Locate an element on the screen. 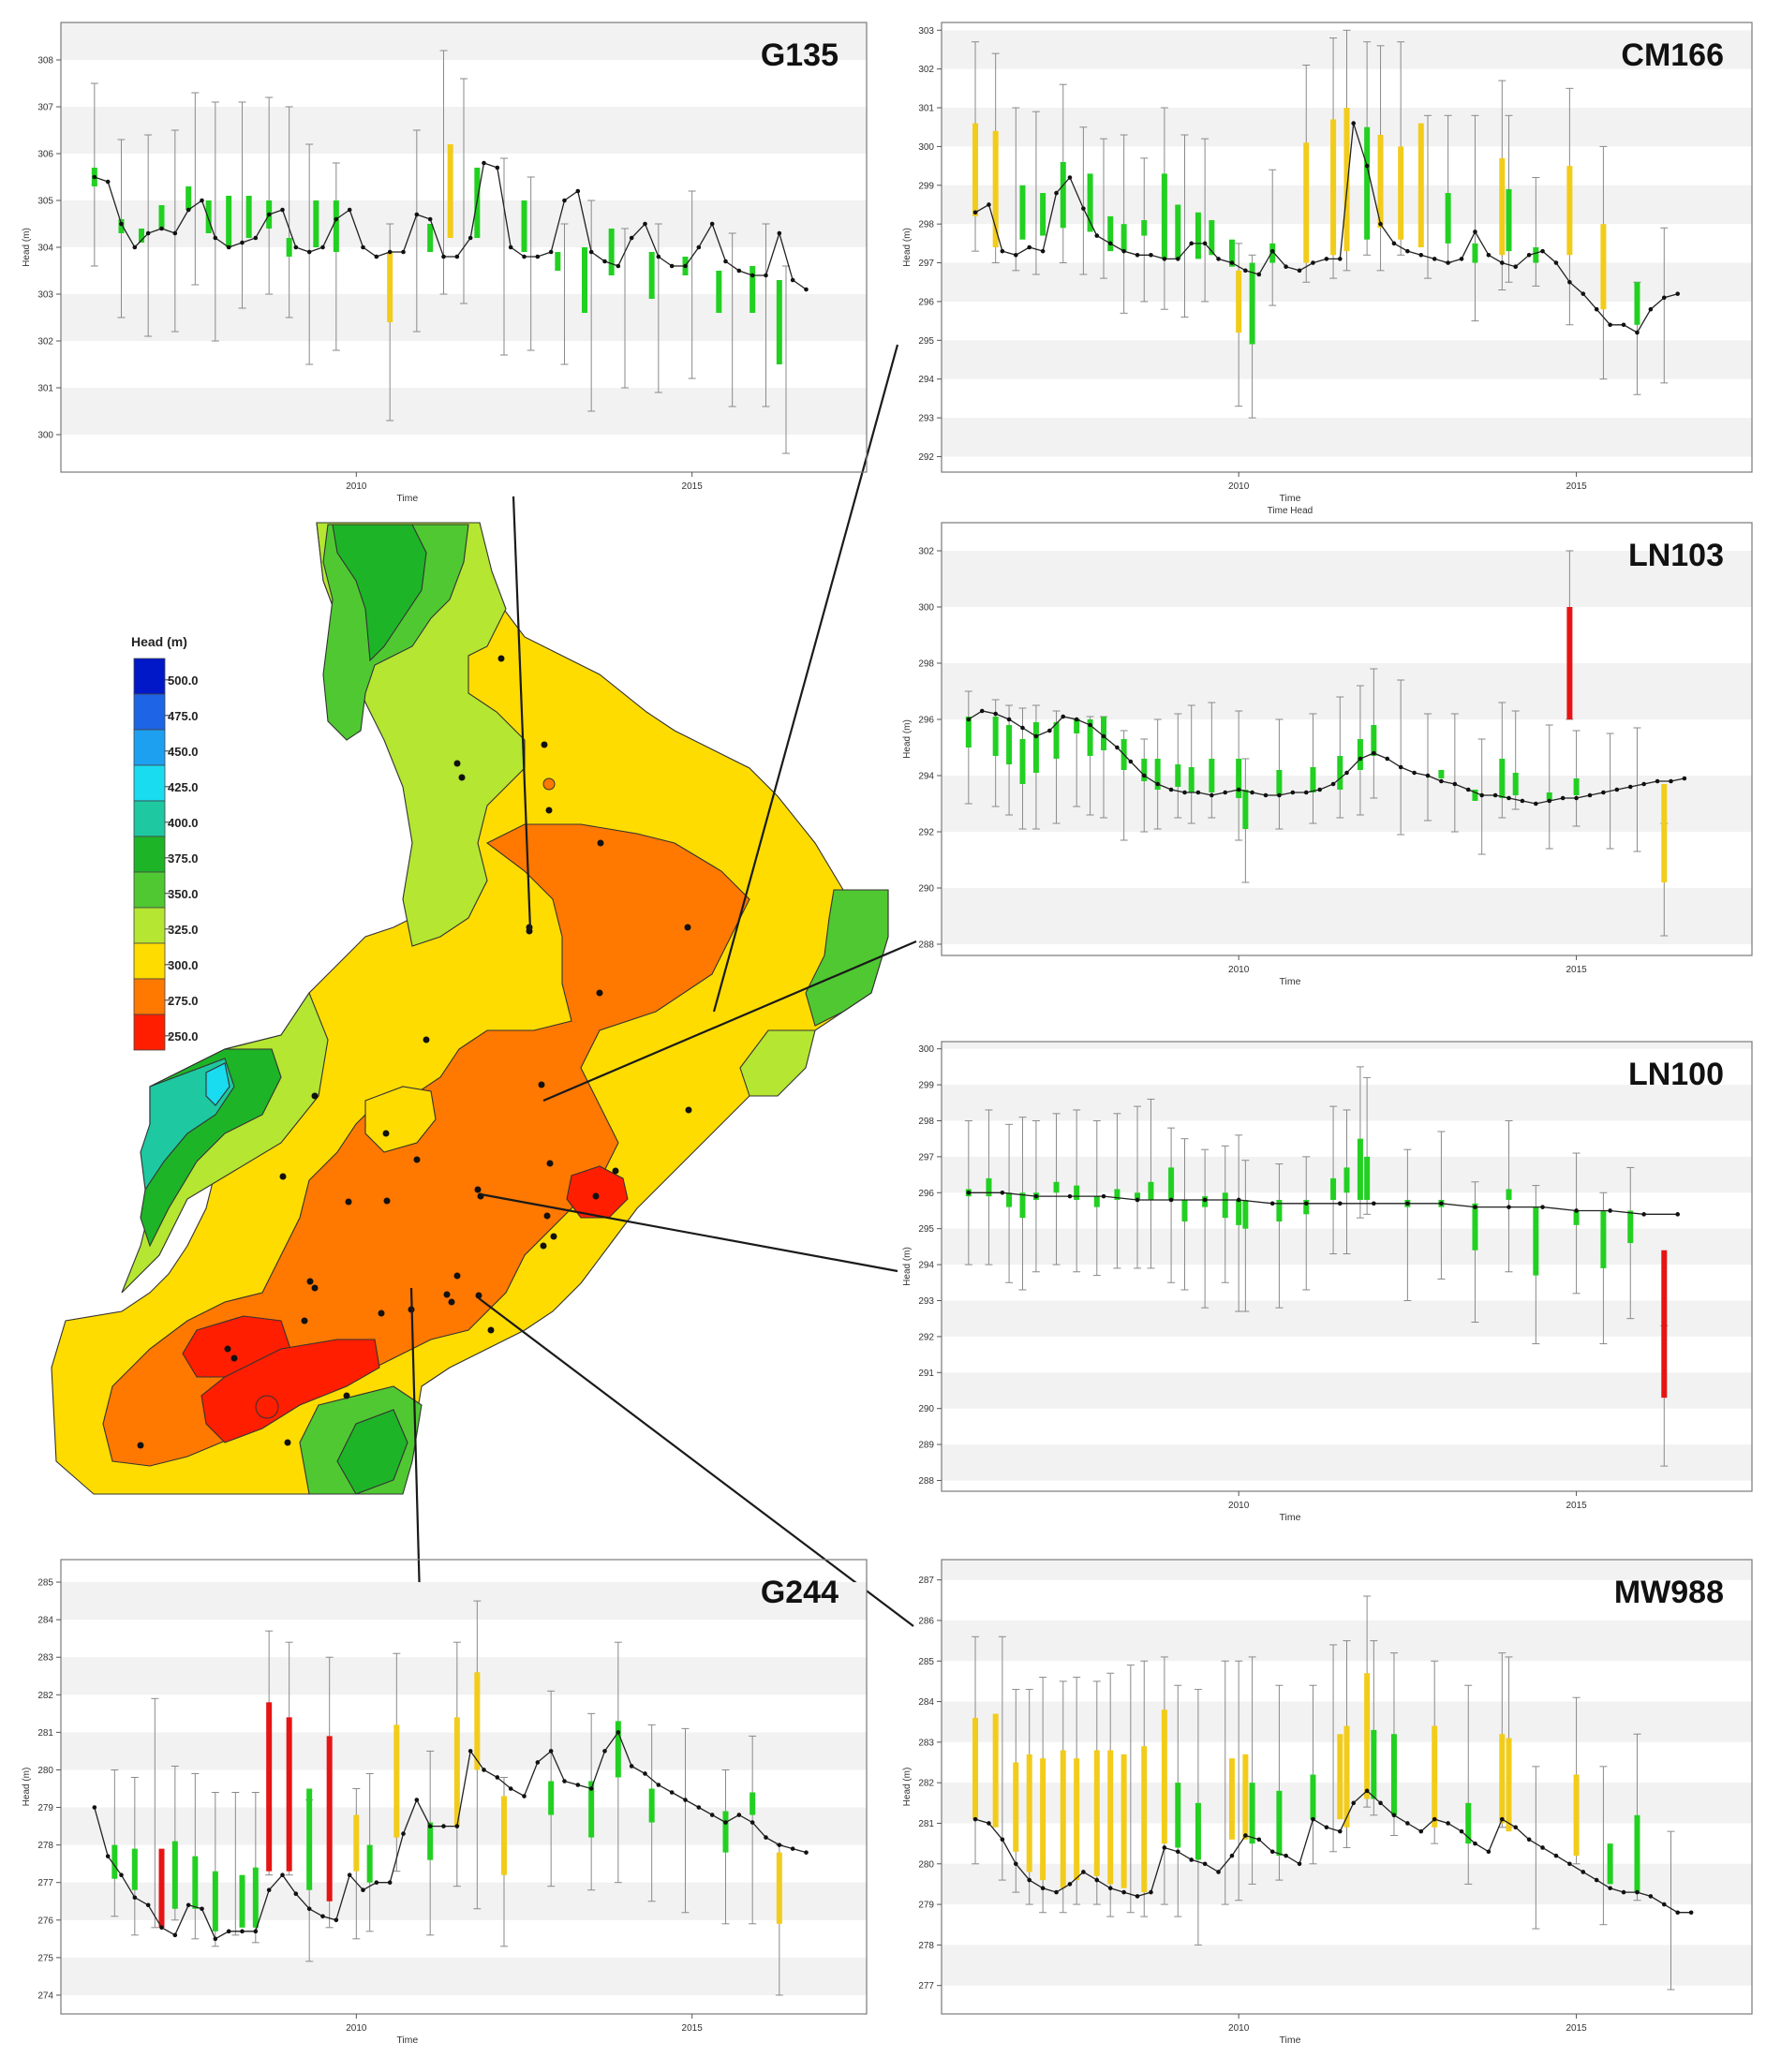 This screenshot has width=1781, height=2072. y-tick-label: 284 is located at coordinates (926, 1702).